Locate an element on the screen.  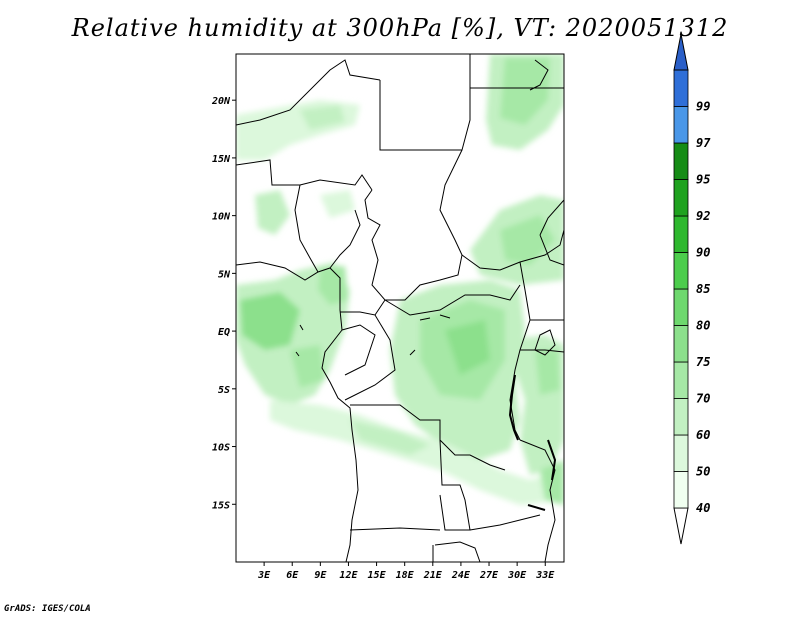
border-congo-drc is located at coordinates (370, 357).